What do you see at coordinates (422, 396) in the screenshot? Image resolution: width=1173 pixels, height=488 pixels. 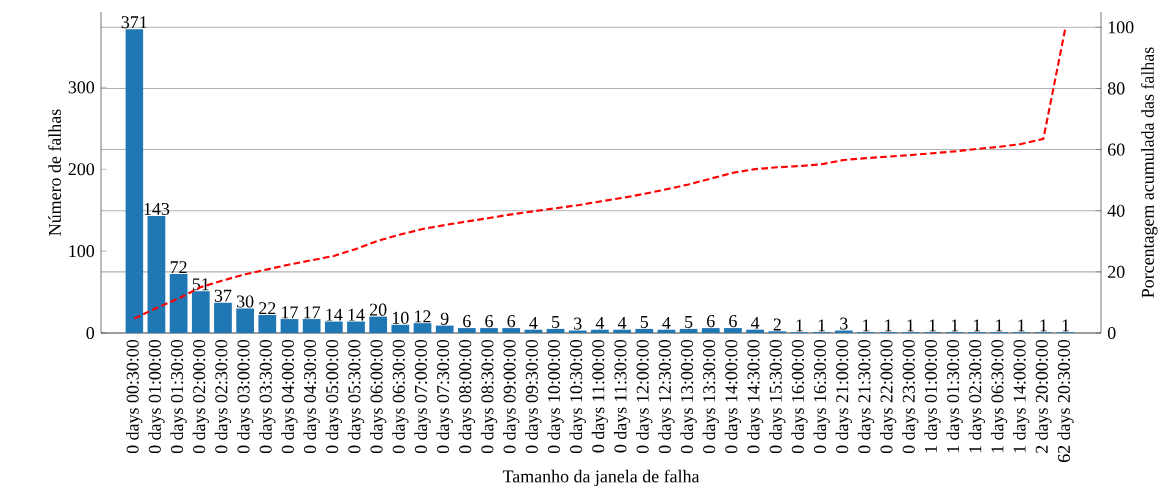 I see `x-tick-label: 0 days 07:00:00` at bounding box center [422, 396].